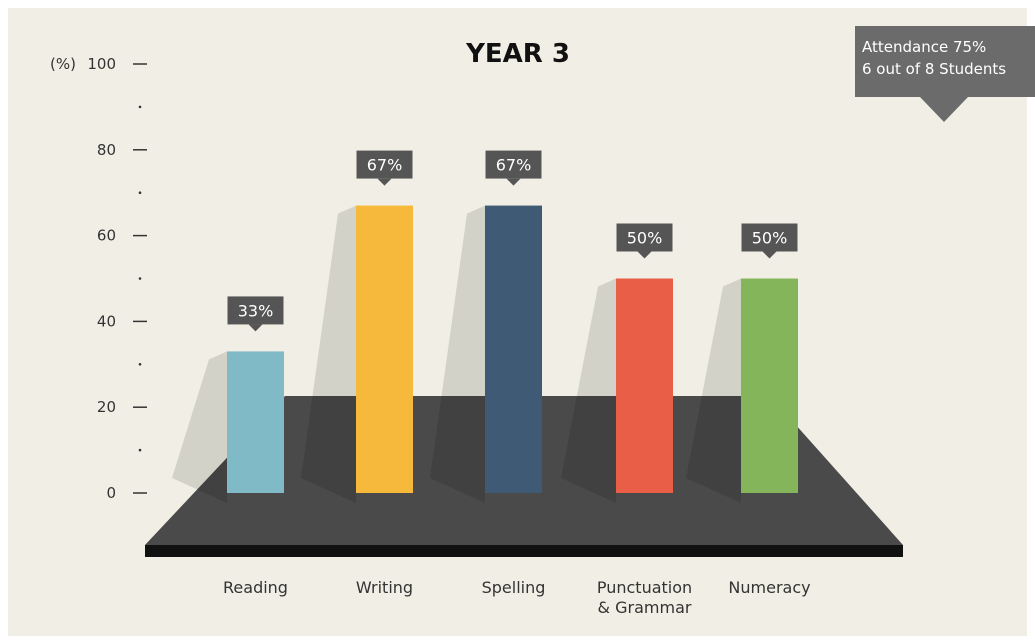 The image size is (1035, 644). I want to click on y-tick-label: 0, so click(111, 493).